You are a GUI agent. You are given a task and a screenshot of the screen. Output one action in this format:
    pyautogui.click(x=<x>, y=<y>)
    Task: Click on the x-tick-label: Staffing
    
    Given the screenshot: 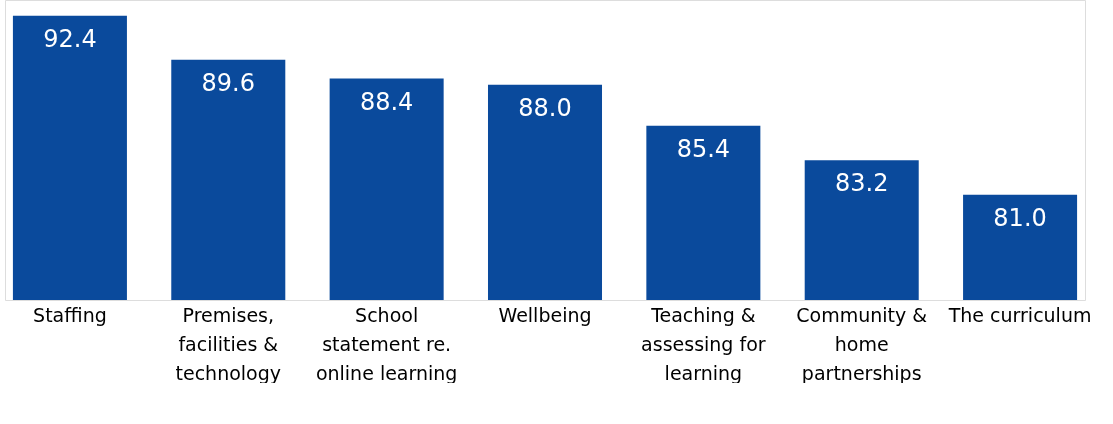 What is the action you would take?
    pyautogui.click(x=70, y=314)
    